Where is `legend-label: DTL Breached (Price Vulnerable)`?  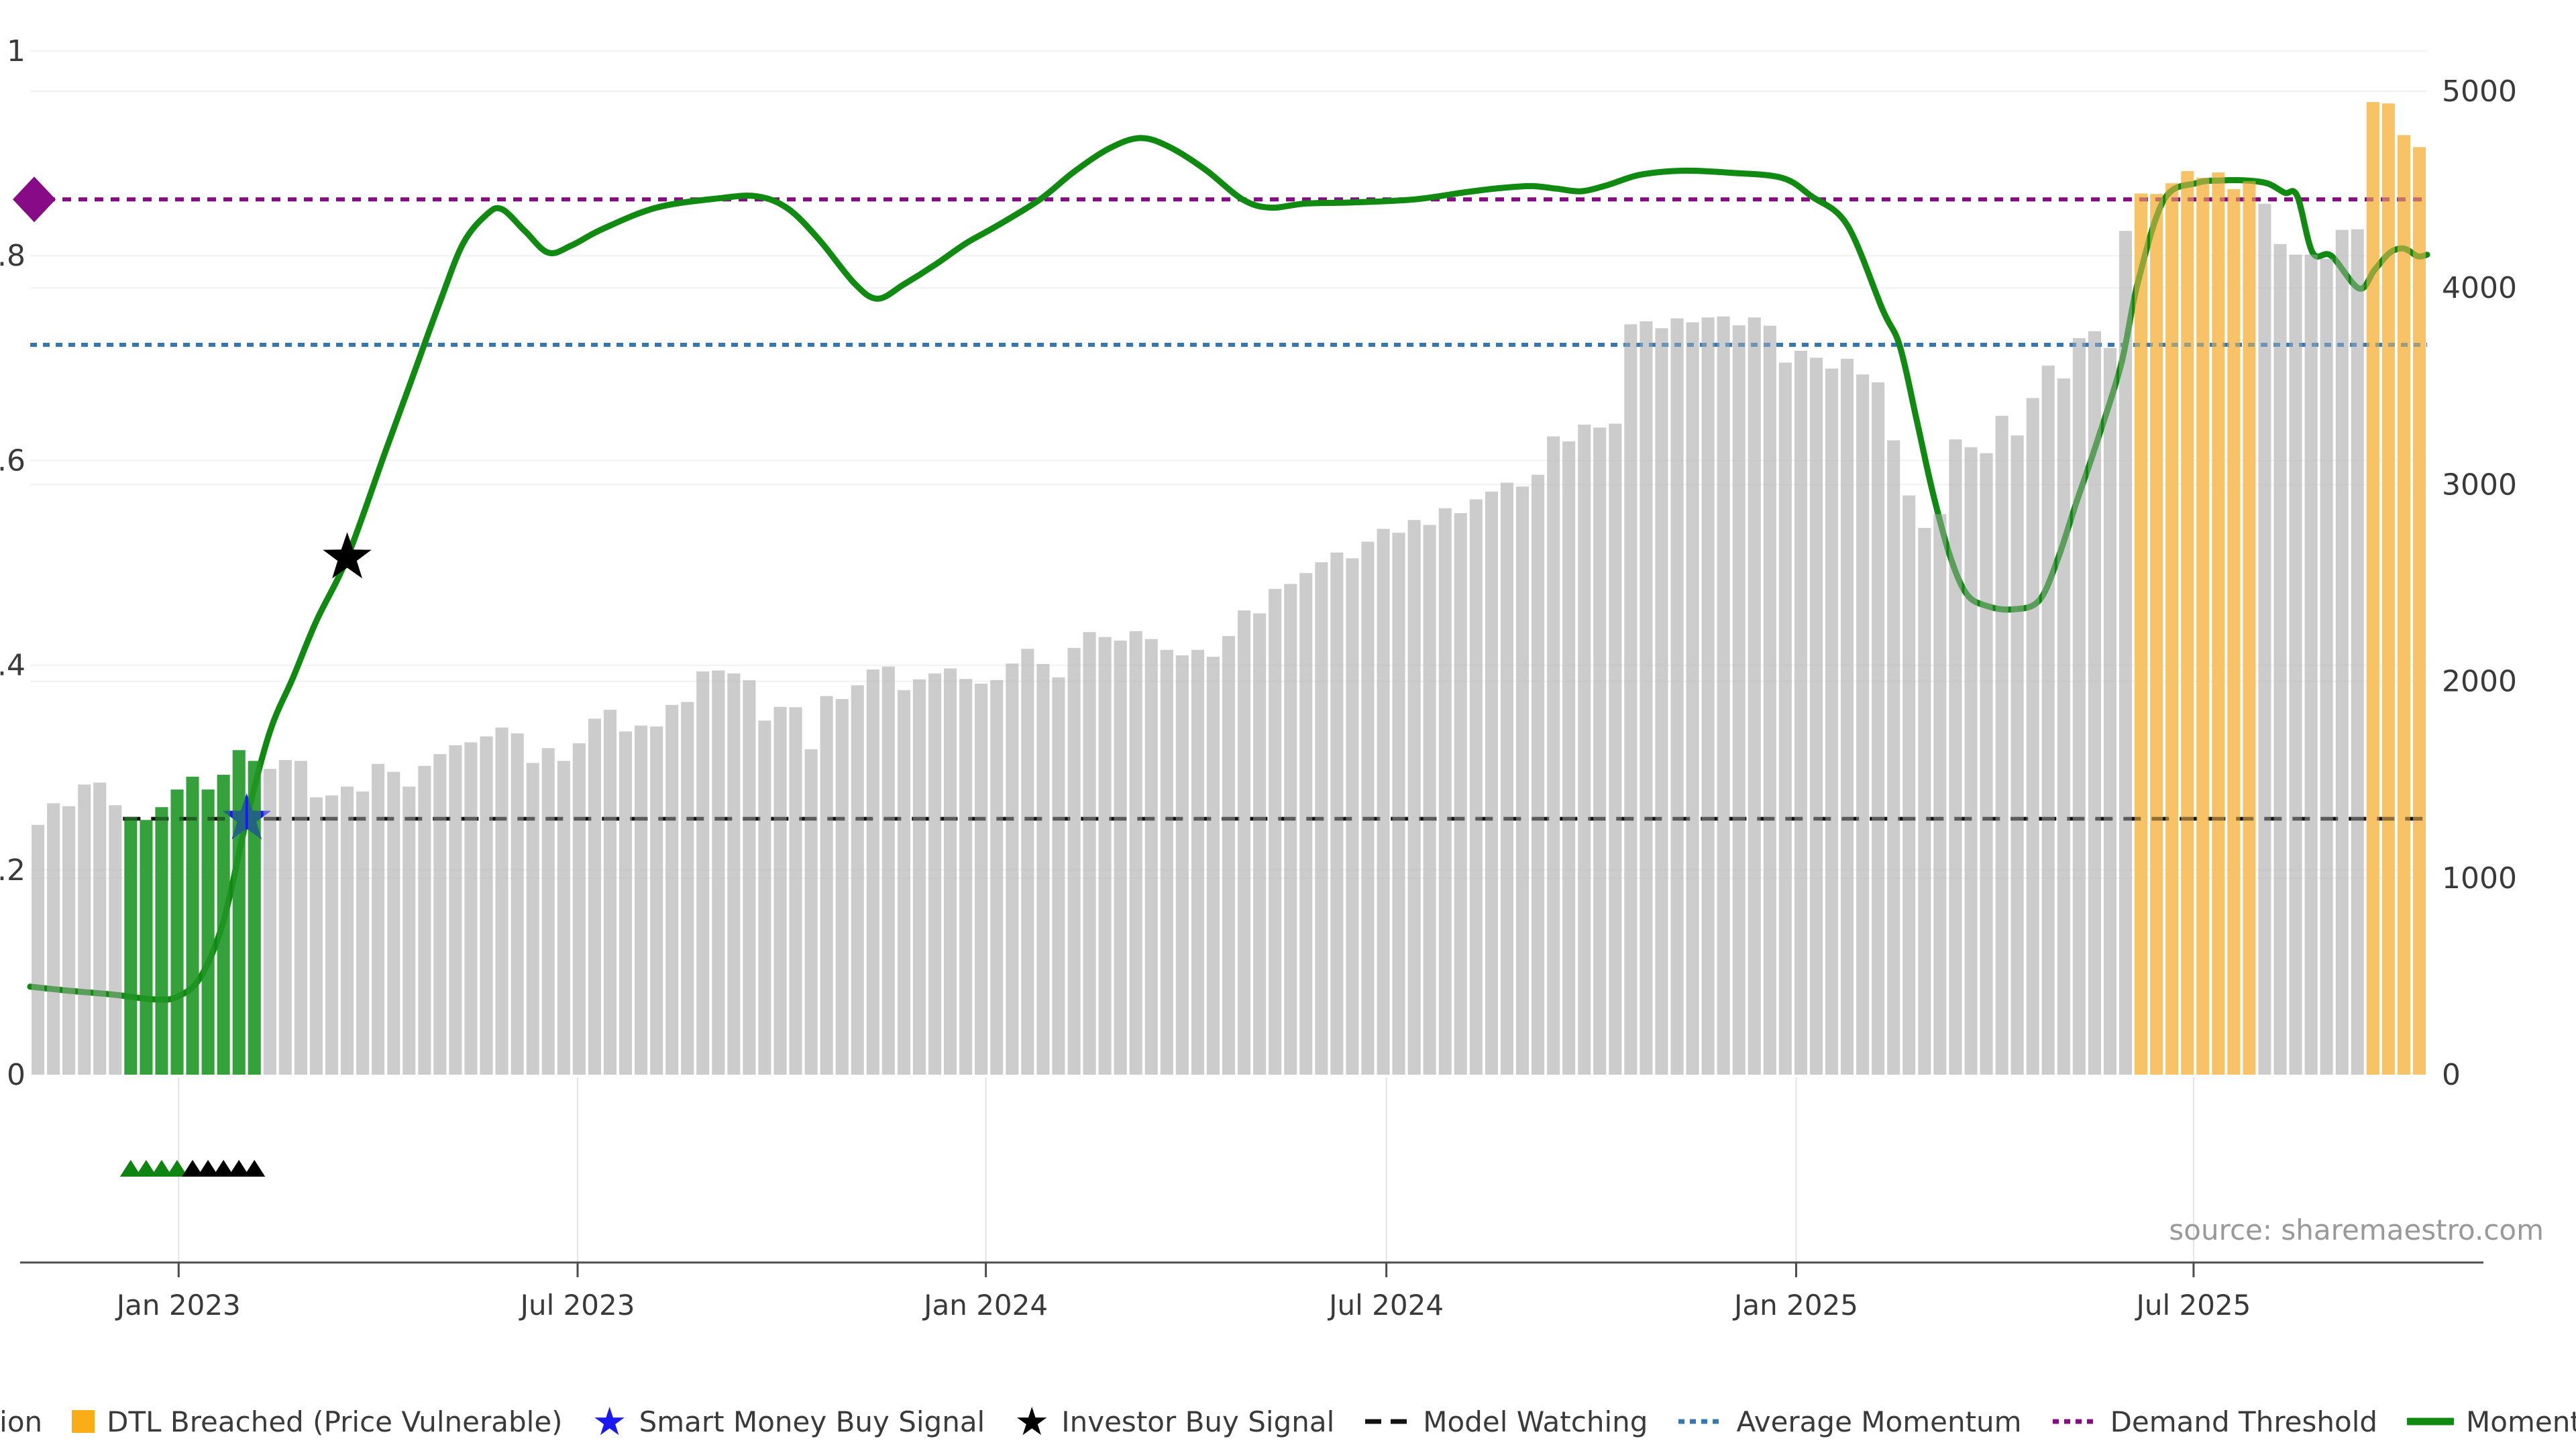
legend-label: DTL Breached (Price Vulnerable) is located at coordinates (335, 1421).